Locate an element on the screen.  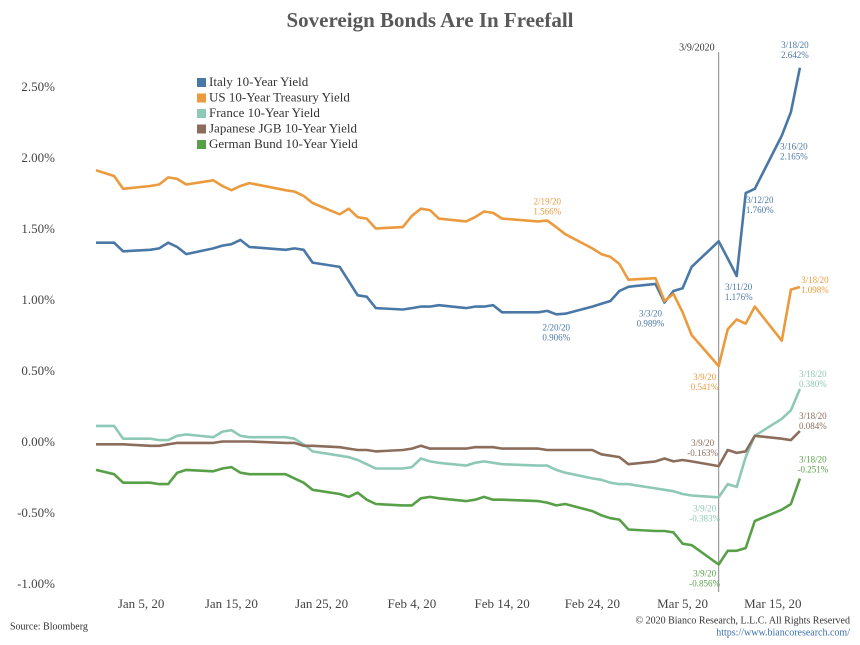
y-tick-label: -0.50% is located at coordinates (36, 512).